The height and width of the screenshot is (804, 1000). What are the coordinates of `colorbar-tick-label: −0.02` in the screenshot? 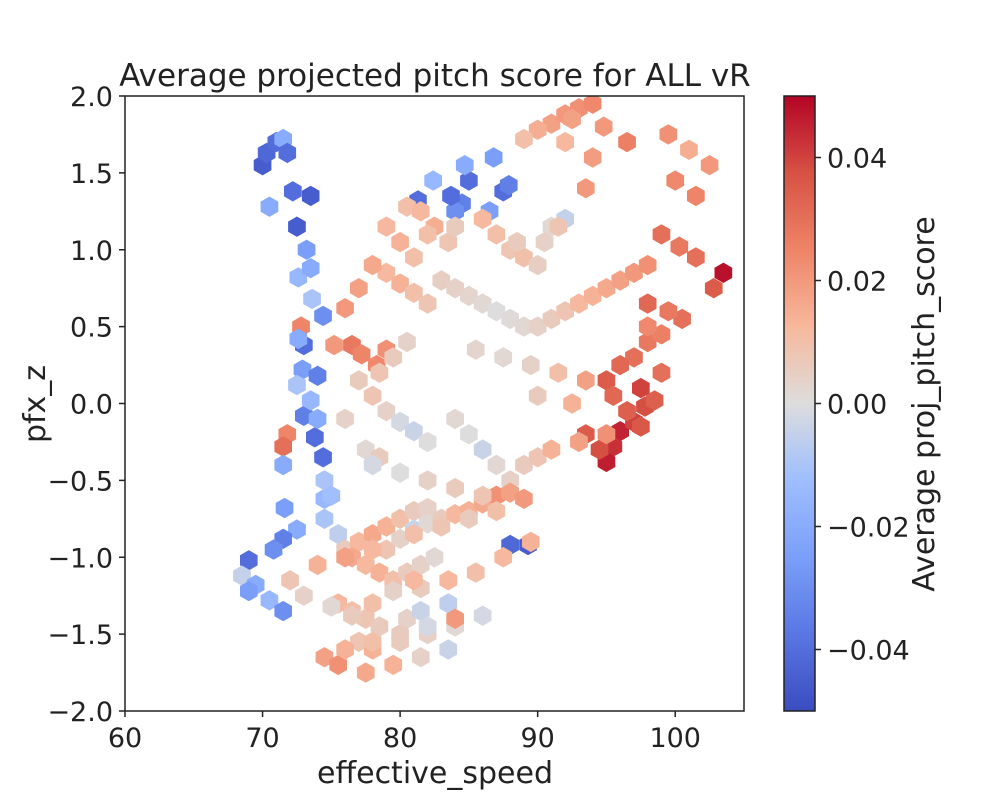 It's located at (868, 528).